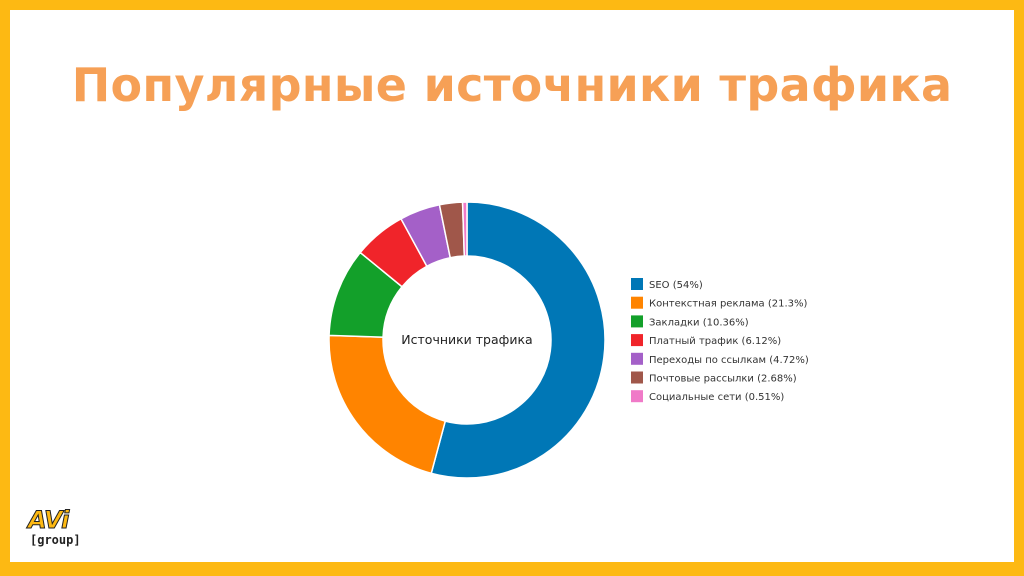  I want to click on legend-item-4: Переходы по ссылкам (4.72%), so click(720, 359).